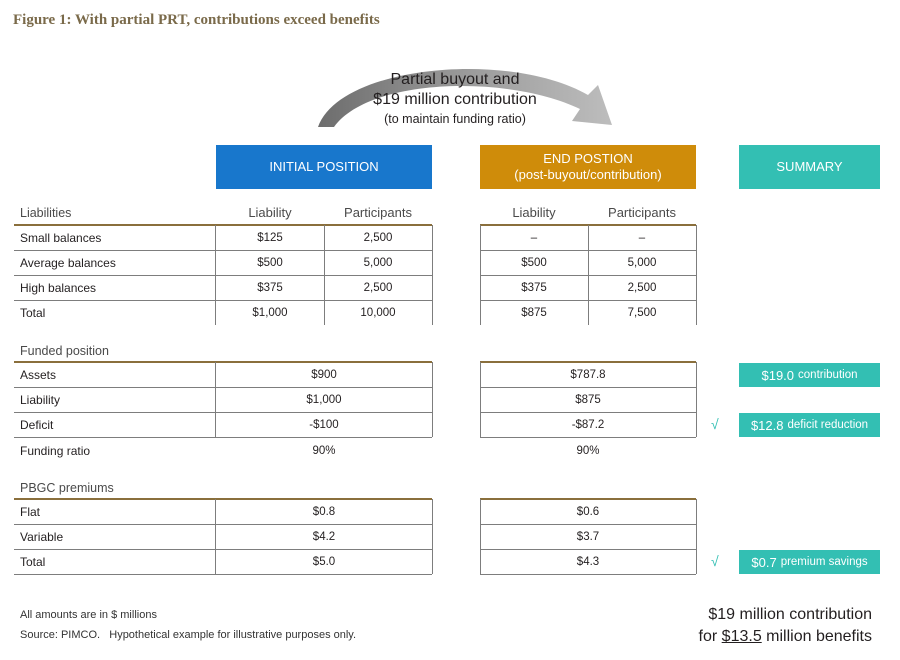 The image size is (900, 660). Describe the element at coordinates (64, 351) in the screenshot. I see `funded-section-label: Funded position` at that location.